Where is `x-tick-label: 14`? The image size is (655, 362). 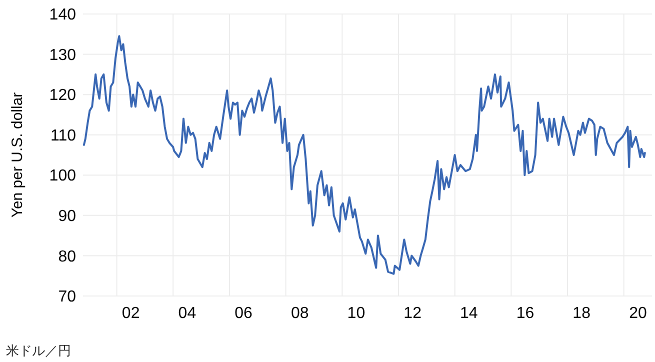
x-tick-label: 14 is located at coordinates (469, 313).